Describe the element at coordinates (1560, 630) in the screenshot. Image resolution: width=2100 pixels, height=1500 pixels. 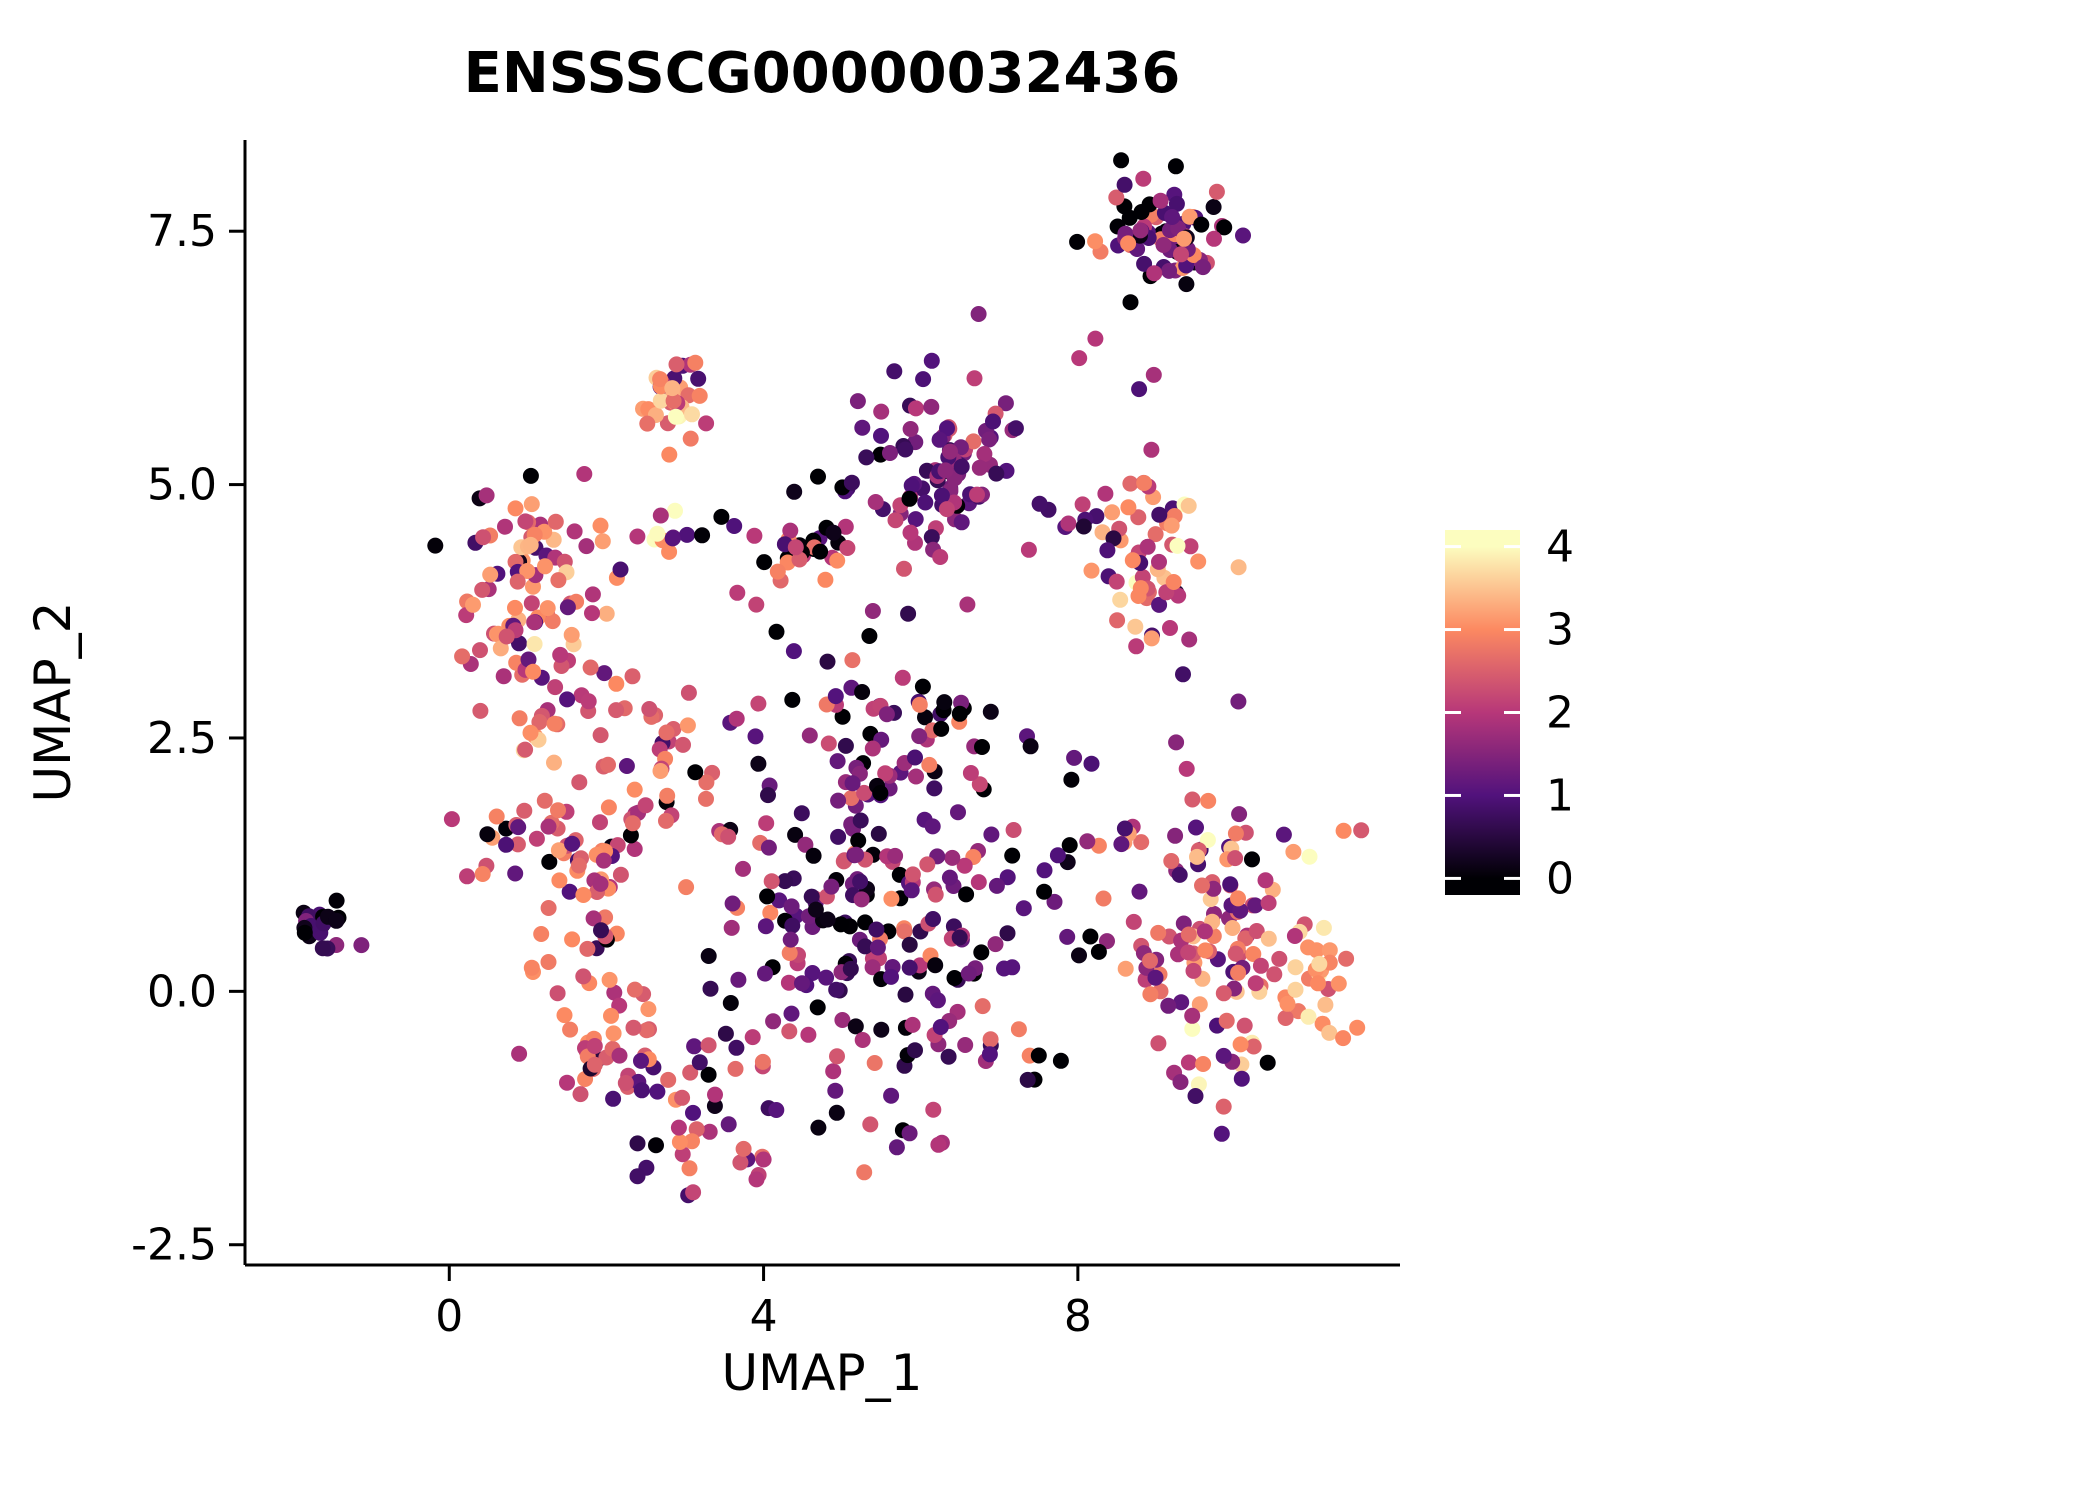
I see `colorbar-tick-label: 3` at that location.